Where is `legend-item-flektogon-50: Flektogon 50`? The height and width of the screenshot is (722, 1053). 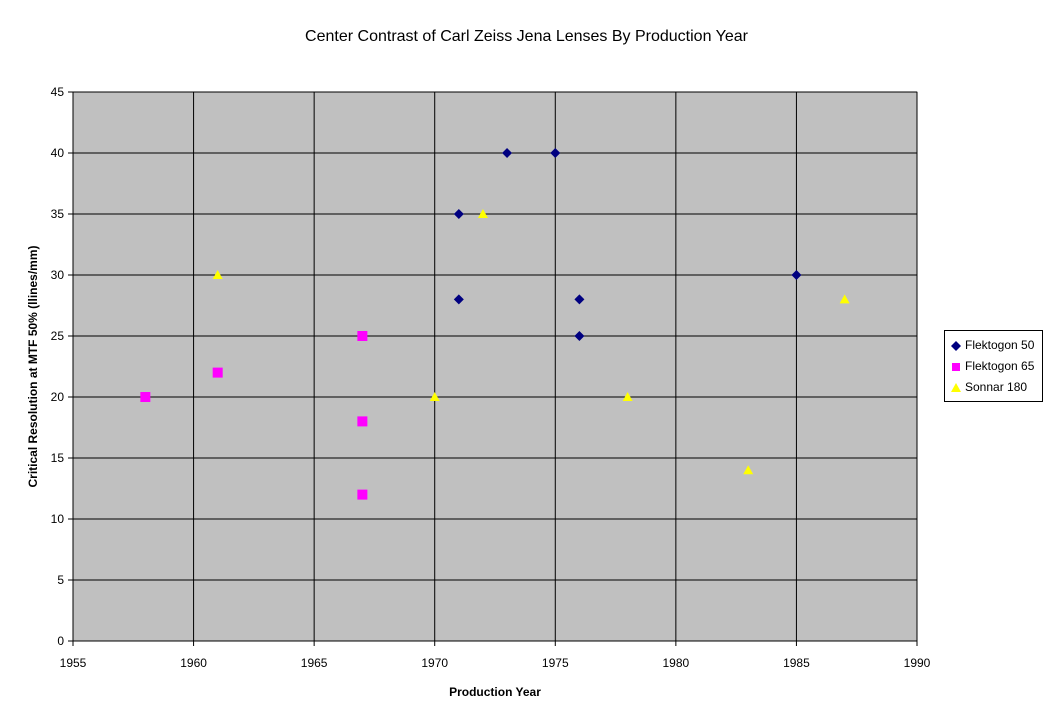 legend-item-flektogon-50: Flektogon 50 is located at coordinates (996, 345).